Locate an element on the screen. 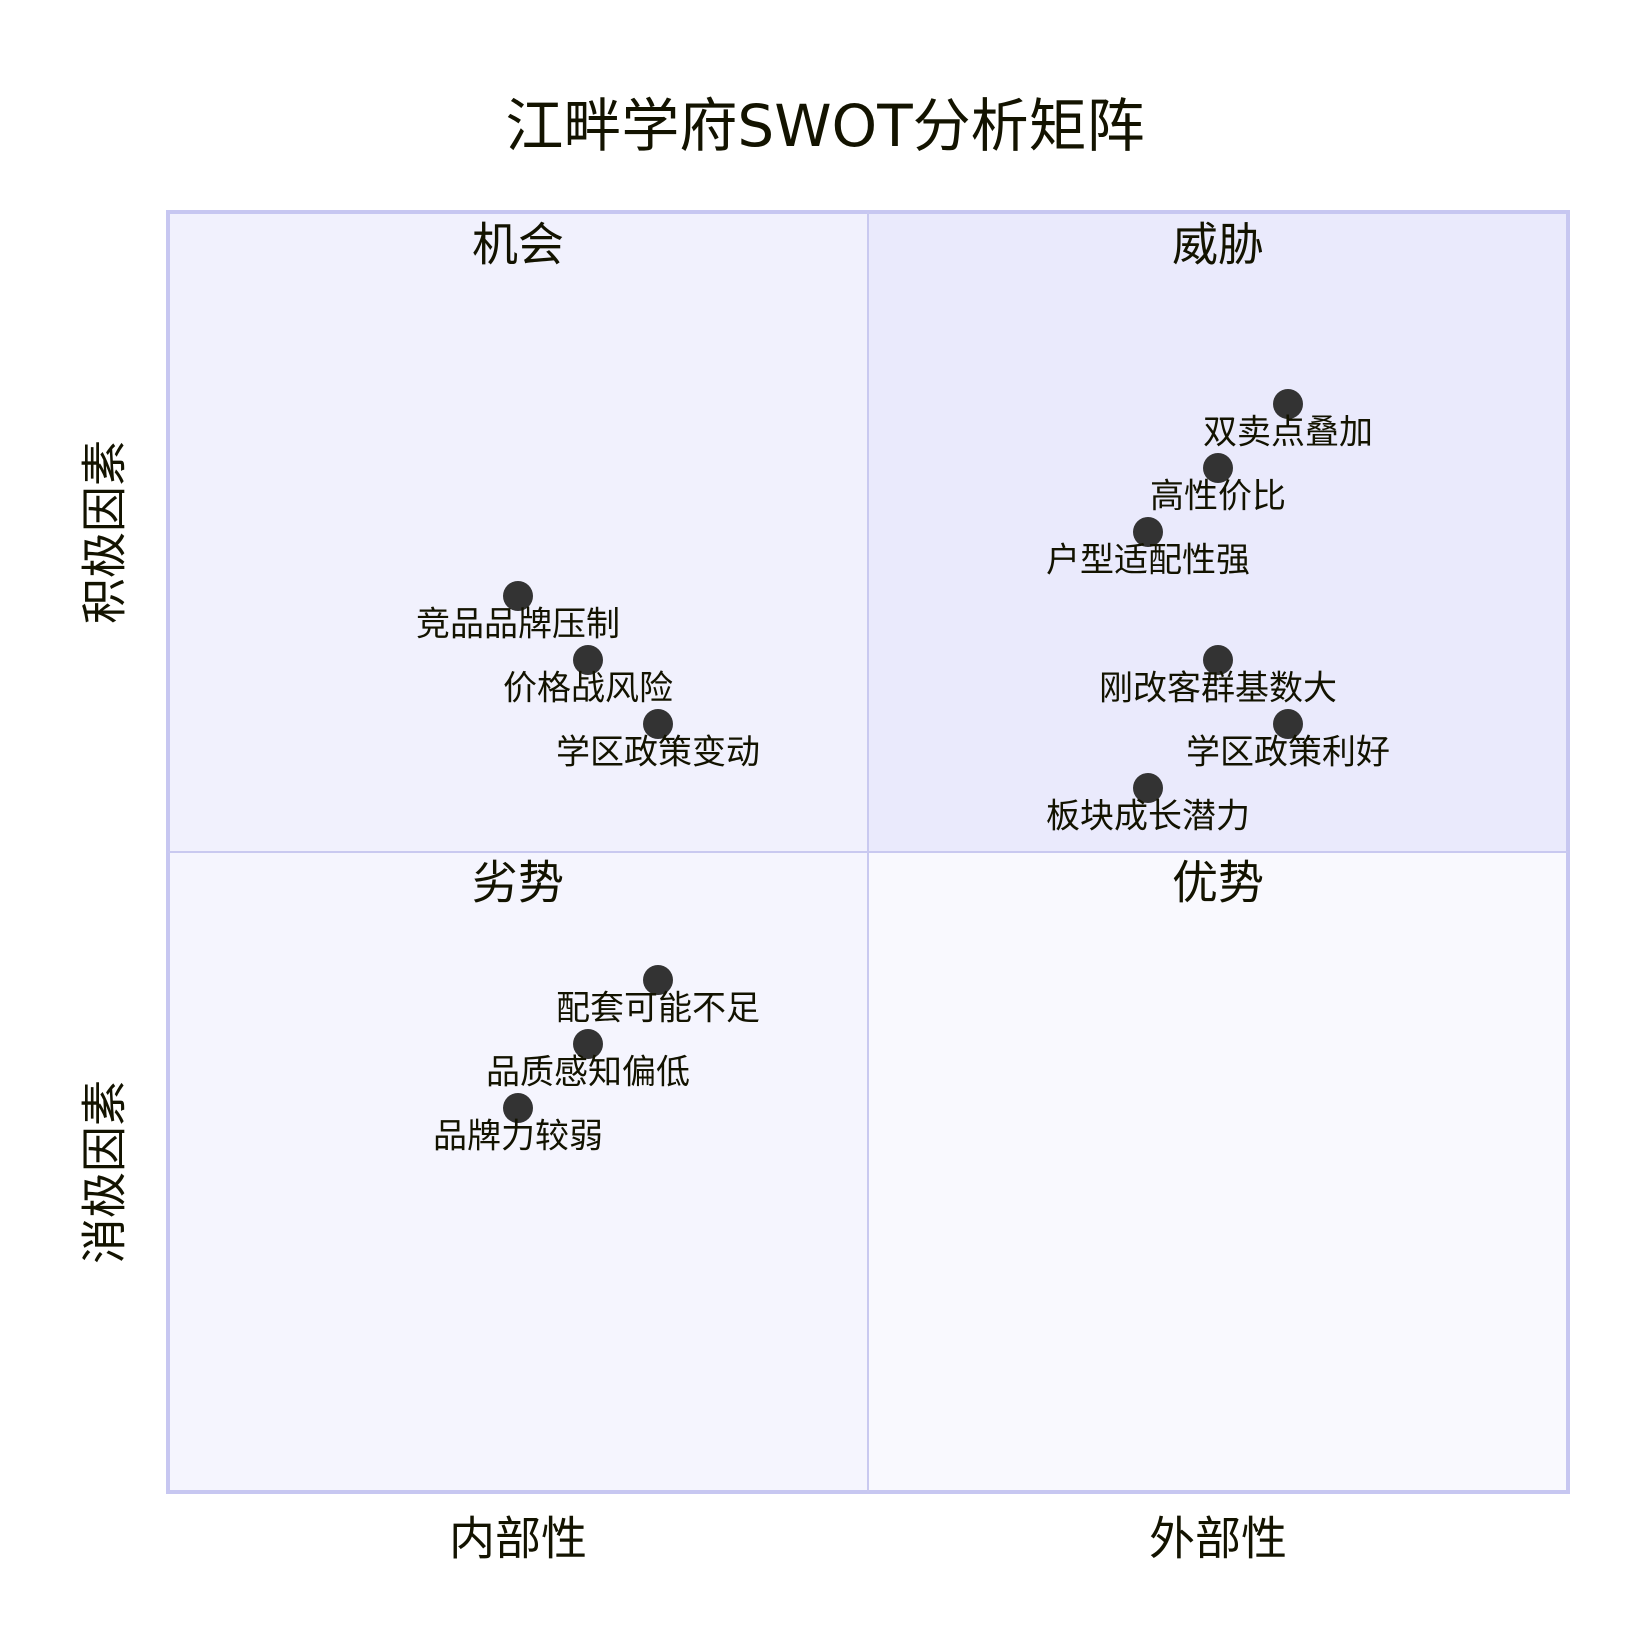 The width and height of the screenshot is (1650, 1650). quadrant-label-strength: 优势 is located at coordinates (1218, 883).